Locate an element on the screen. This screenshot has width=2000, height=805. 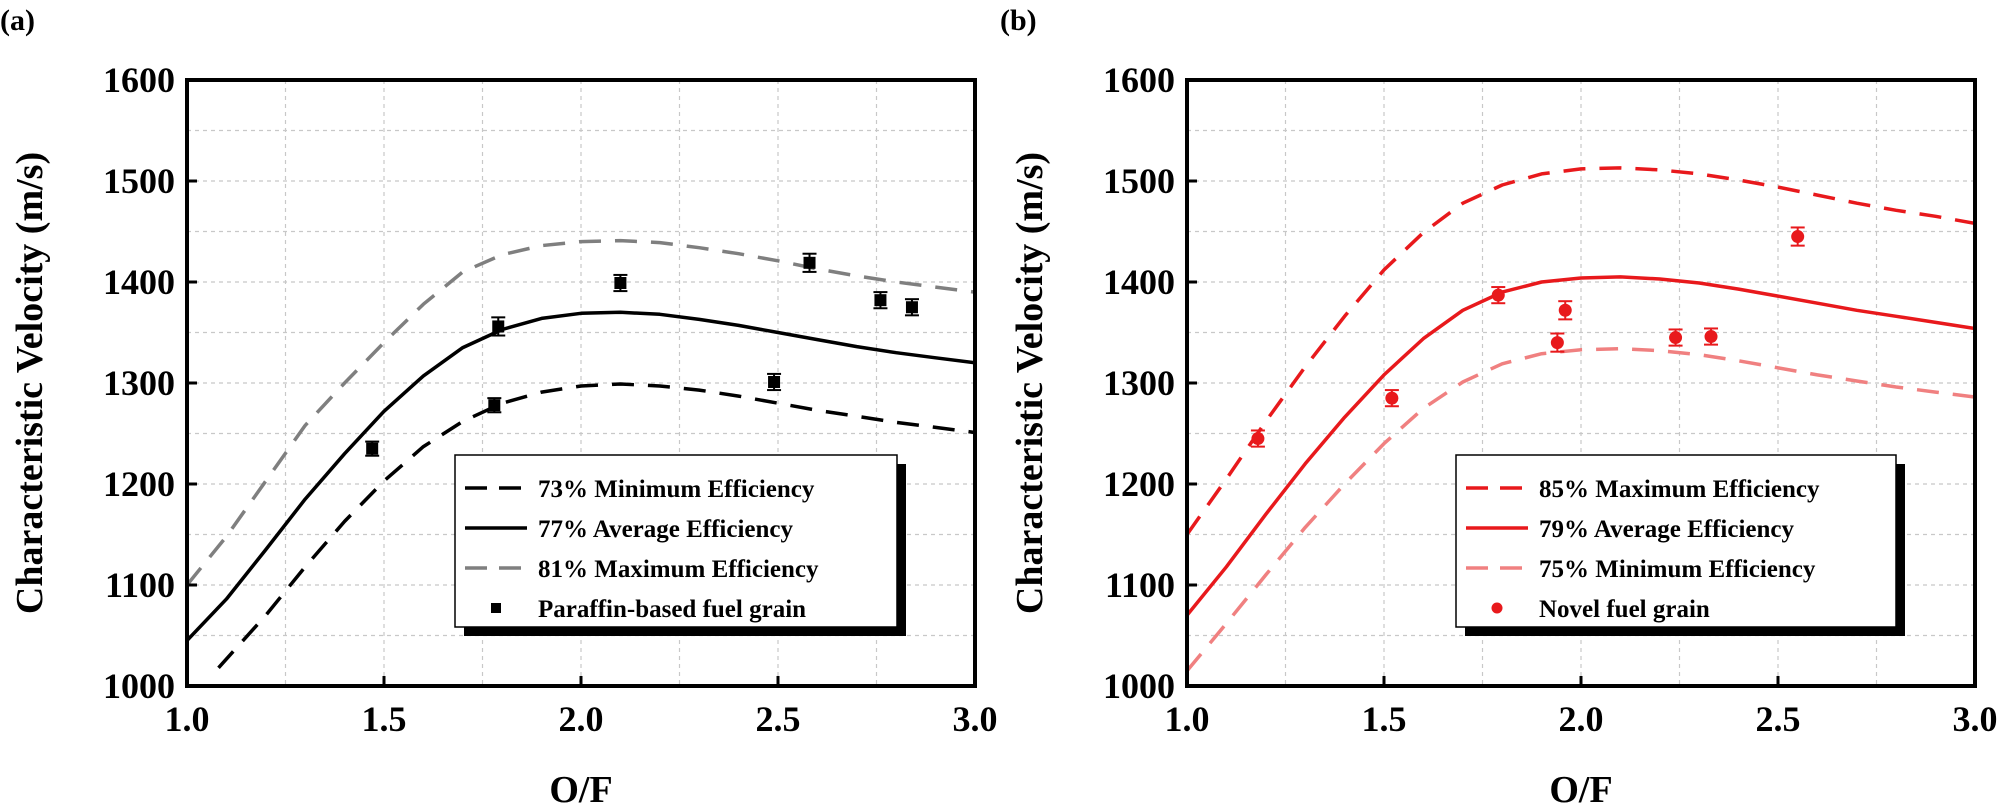
legend-label: Paraffin-based fuel grain is located at coordinates (672, 609).